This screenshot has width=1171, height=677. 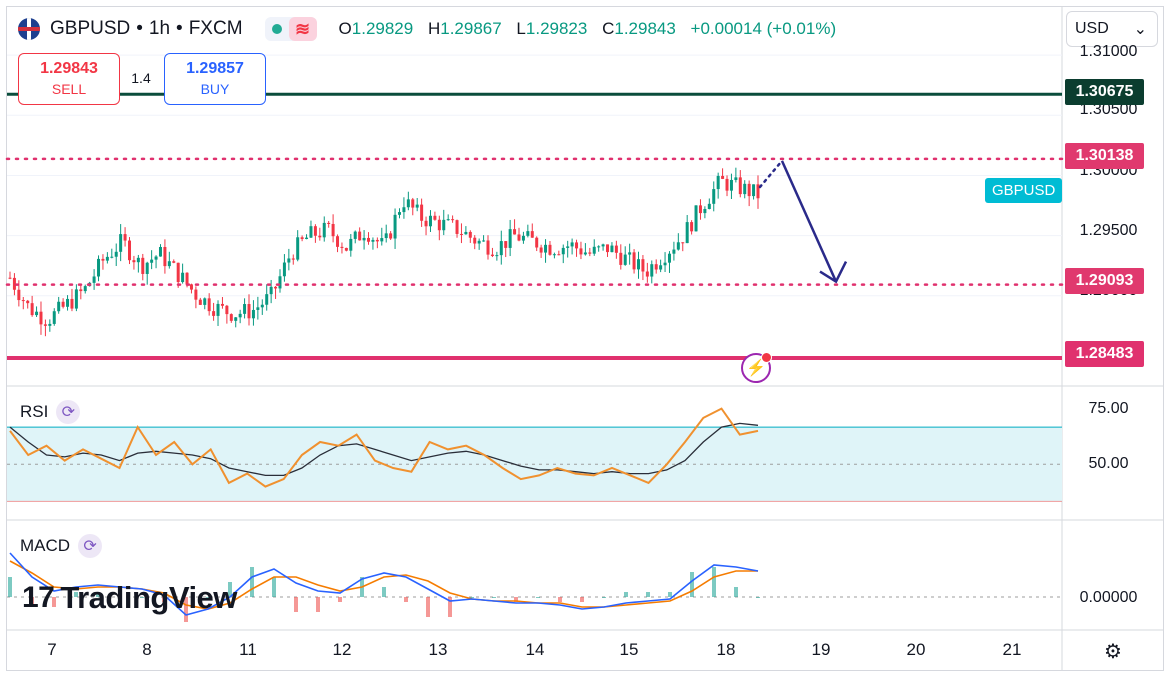 I want to click on price-label-support: 1.28483, so click(x=1104, y=354).